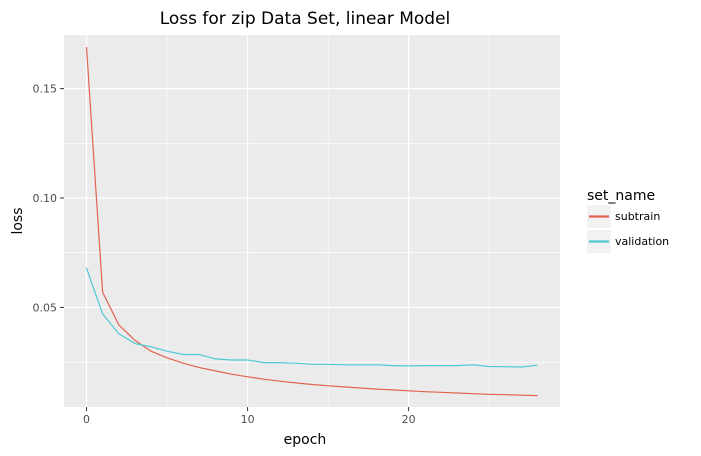 The width and height of the screenshot is (701, 456). I want to click on legend-label-validation: validation, so click(642, 241).